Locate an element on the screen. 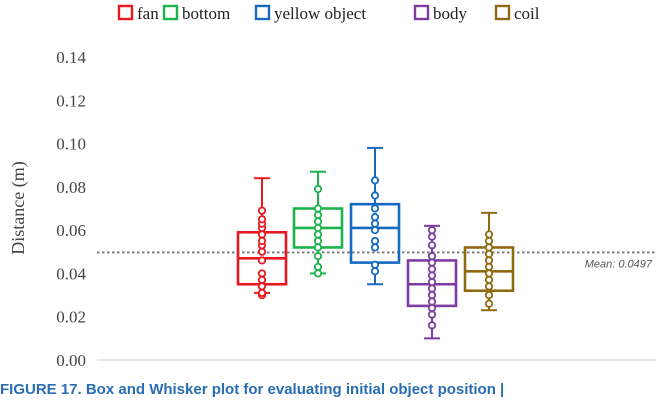  y-axis-ticks: 0.00 0.02 0.04 0.06 0.08 0.10 0.12 0.14 is located at coordinates (71, 209).